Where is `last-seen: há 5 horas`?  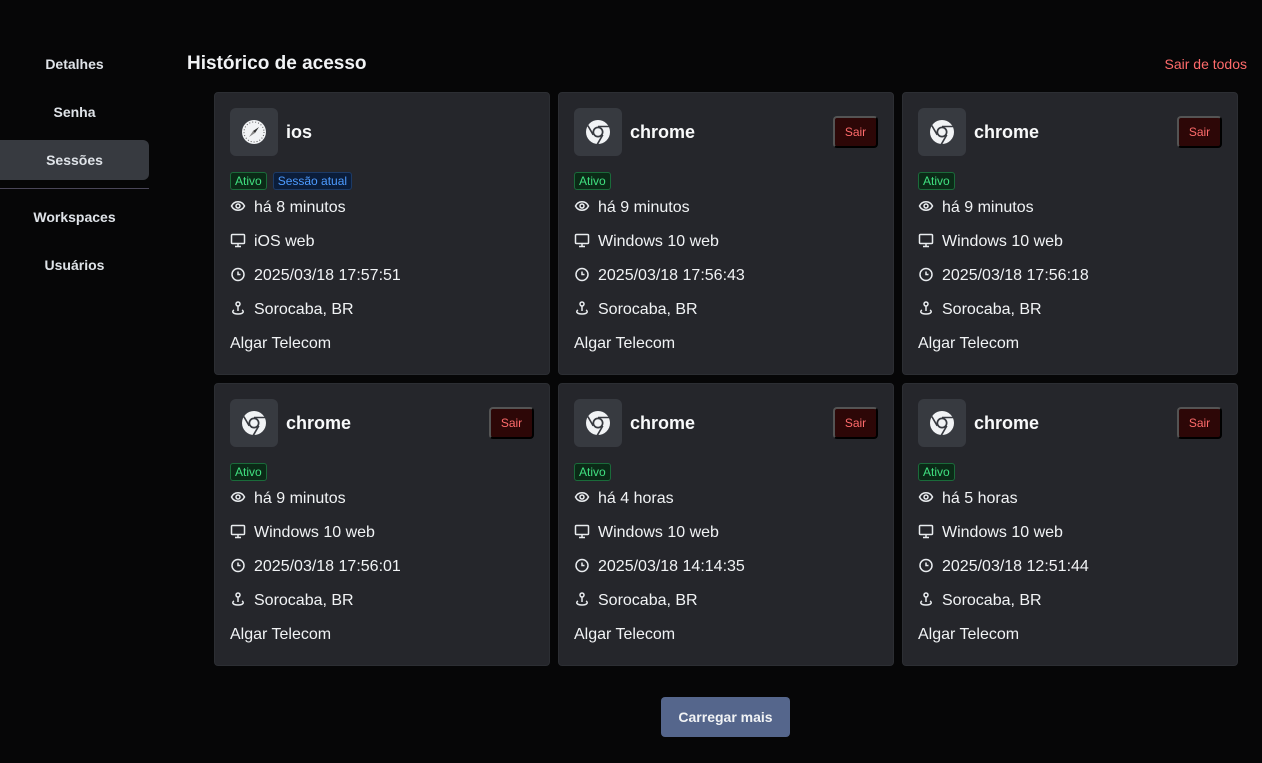
last-seen: há 5 horas is located at coordinates (980, 498).